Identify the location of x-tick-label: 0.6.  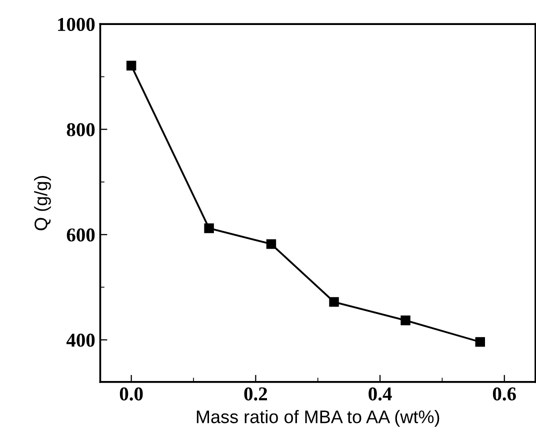
(504, 394).